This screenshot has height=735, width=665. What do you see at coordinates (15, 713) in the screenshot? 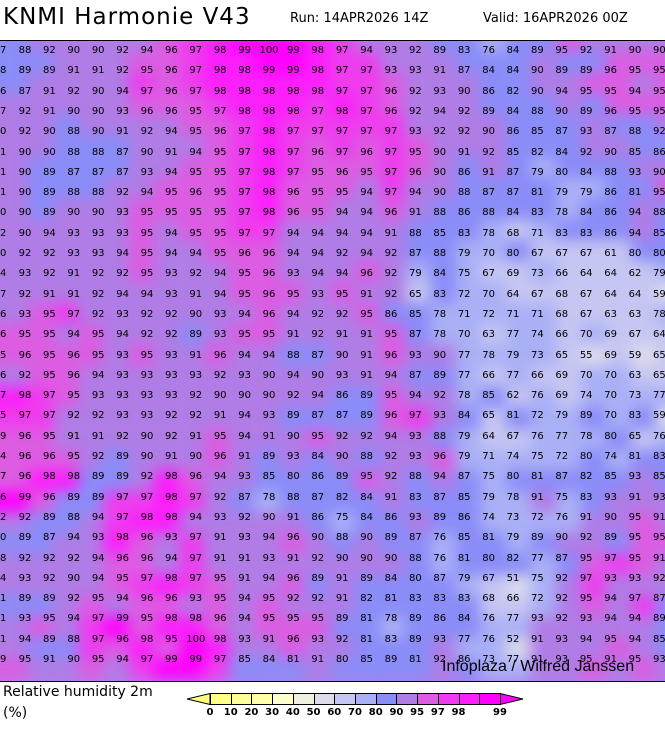
I see `unit-label: (%)` at bounding box center [15, 713].